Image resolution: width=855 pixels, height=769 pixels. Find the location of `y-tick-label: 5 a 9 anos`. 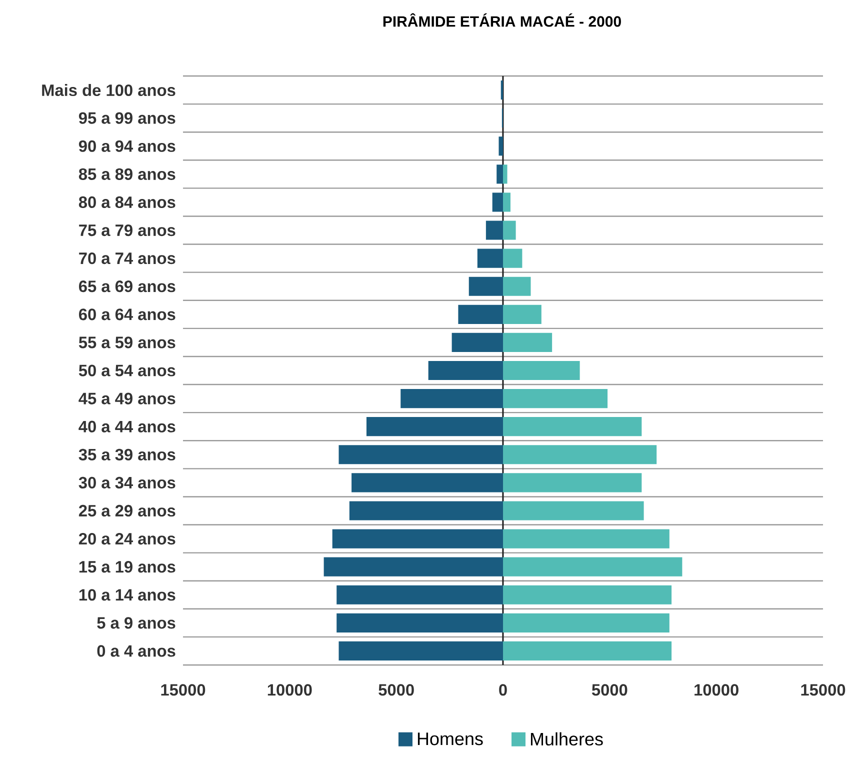

y-tick-label: 5 a 9 anos is located at coordinates (136, 623).